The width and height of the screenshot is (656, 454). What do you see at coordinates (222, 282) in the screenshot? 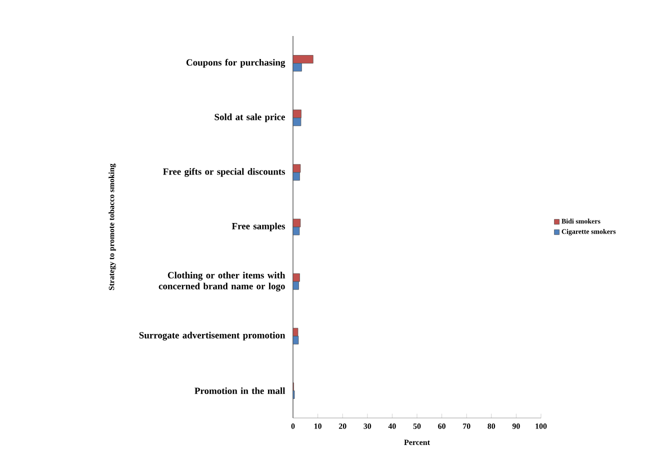
I see `y-tick-label: Clothing or other items with concerned brand name or logo` at bounding box center [222, 282].